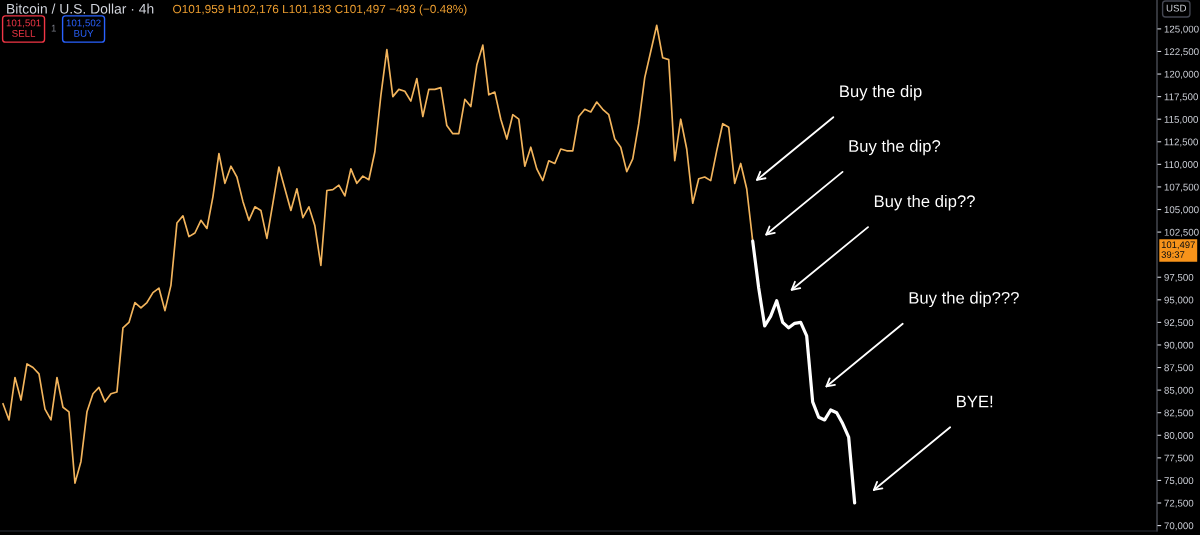 Image resolution: width=1200 pixels, height=535 pixels. Describe the element at coordinates (53, 28) in the screenshot. I see `annotation: 1` at that location.